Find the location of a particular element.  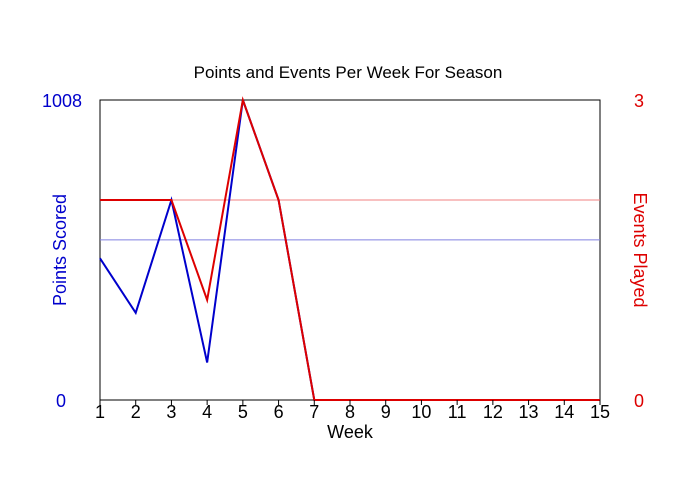

x-tick-label: 7 is located at coordinates (314, 412).